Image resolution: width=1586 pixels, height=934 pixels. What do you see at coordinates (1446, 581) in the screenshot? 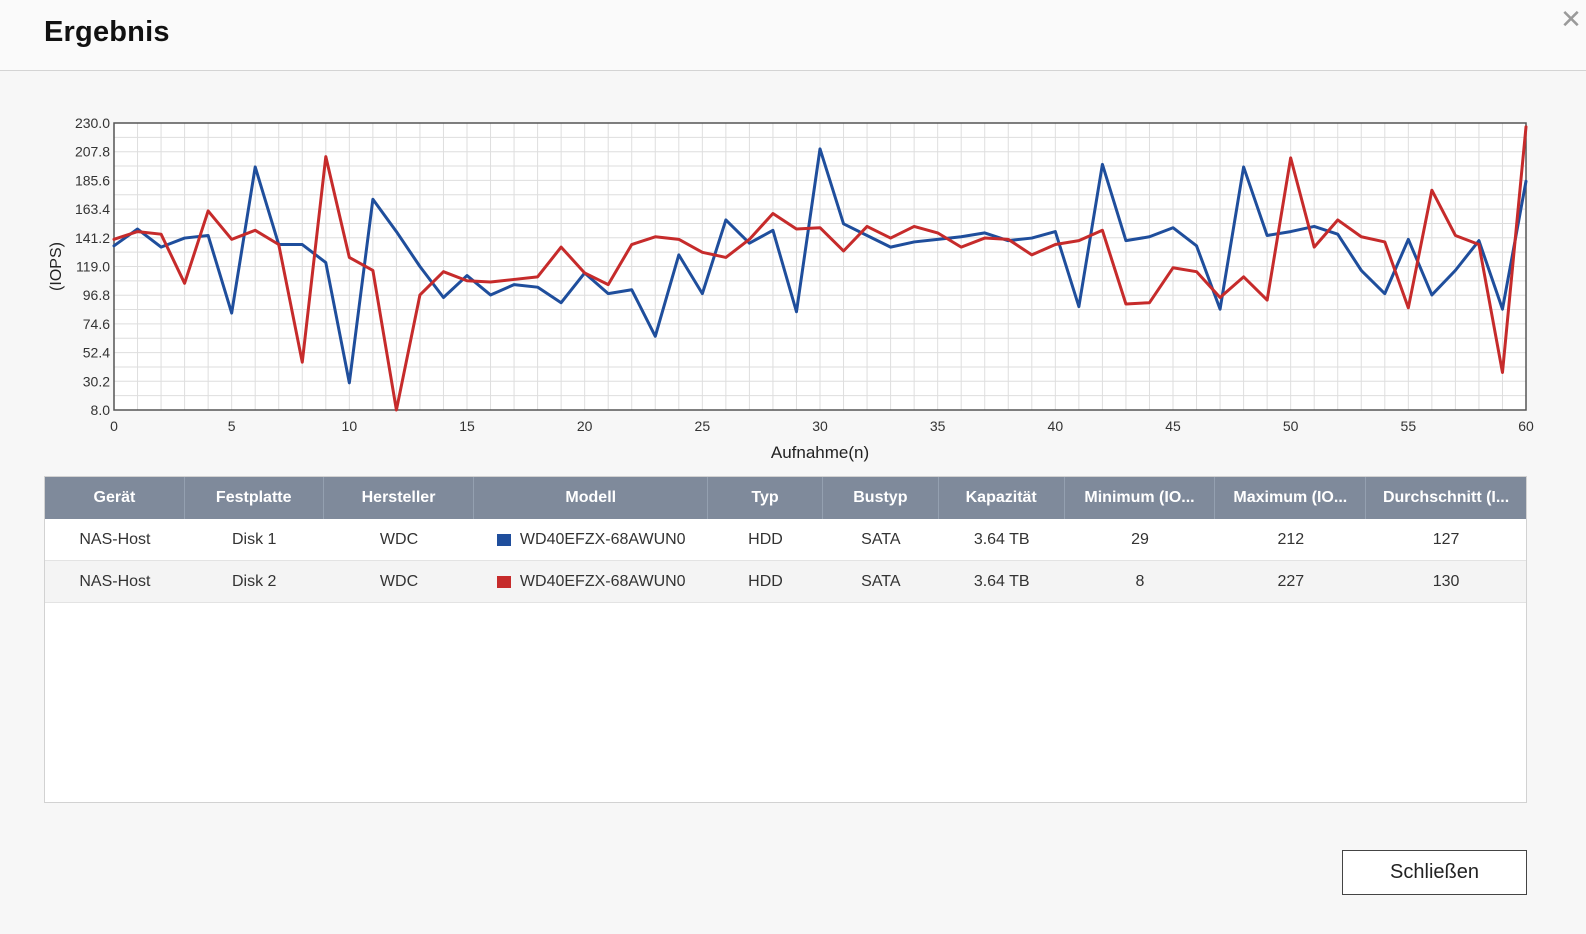
I see `table-cell-avg: 130` at bounding box center [1446, 581].